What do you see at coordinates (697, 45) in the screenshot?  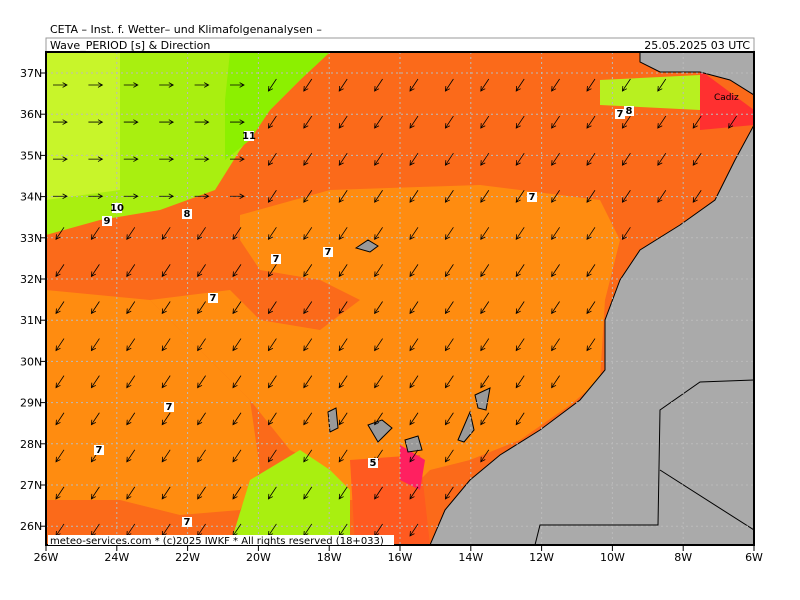 I see `valid-time: 25.05.2025 03 UTC` at bounding box center [697, 45].